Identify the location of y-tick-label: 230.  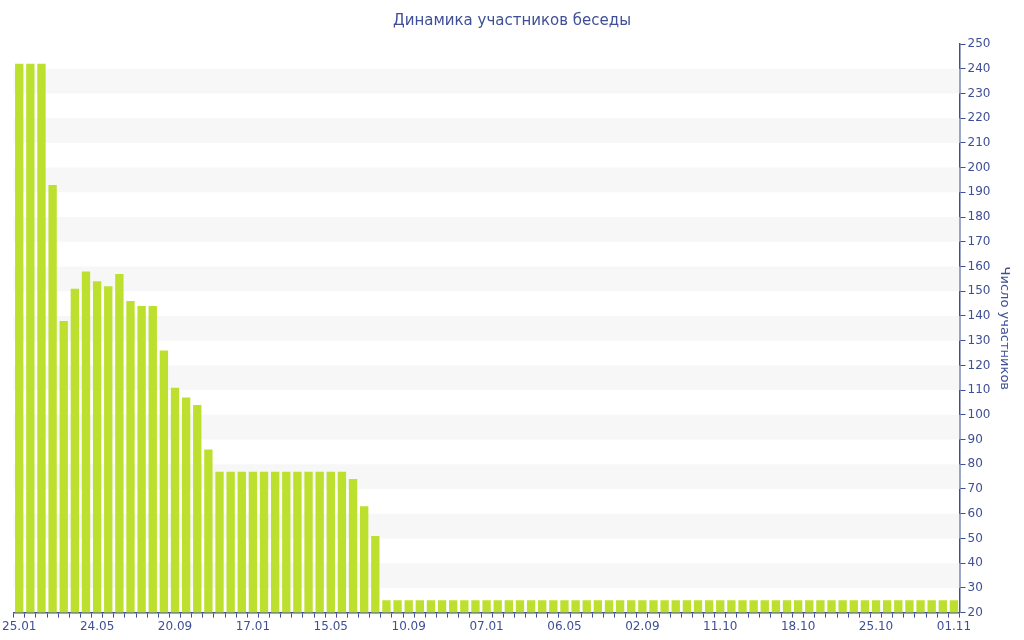
(979, 92).